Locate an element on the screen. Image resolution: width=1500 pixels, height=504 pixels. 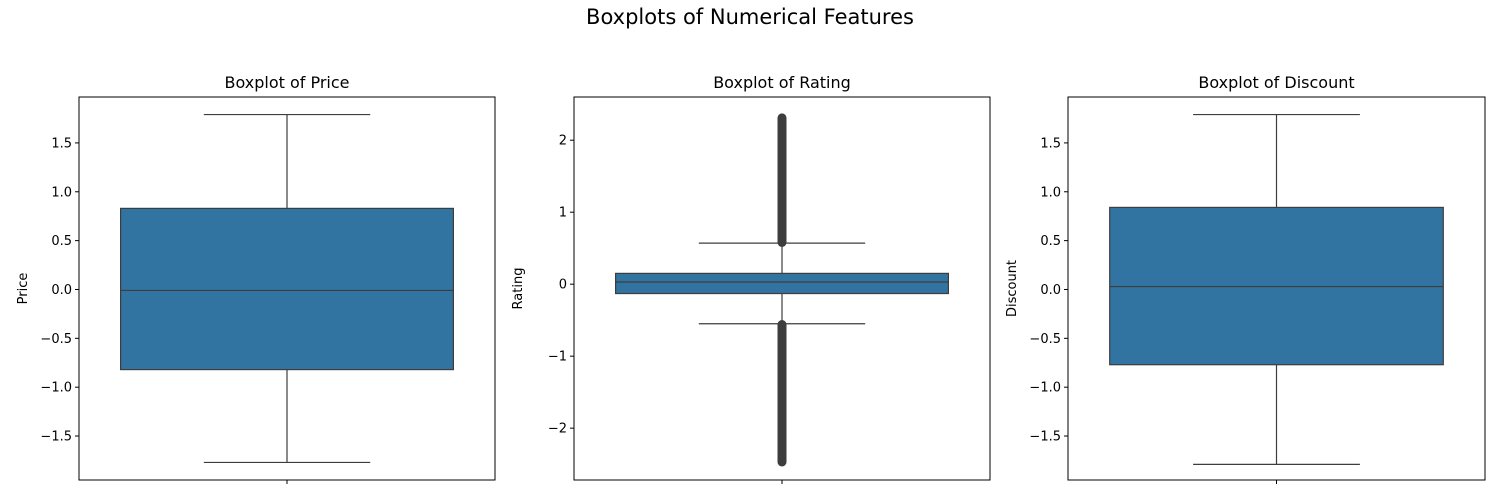
y-tick-label: 2 is located at coordinates (563, 141).